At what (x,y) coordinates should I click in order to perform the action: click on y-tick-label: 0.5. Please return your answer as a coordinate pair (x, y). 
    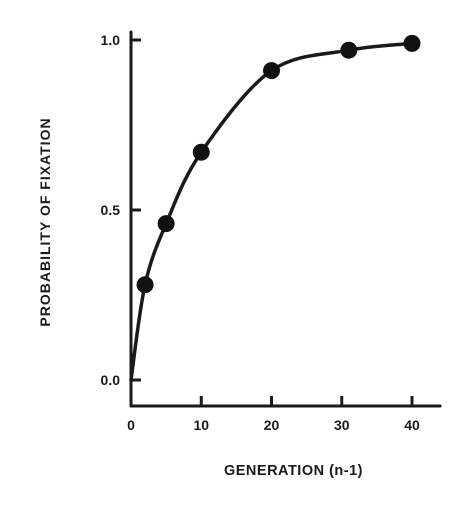
    Looking at the image, I should click on (111, 210).